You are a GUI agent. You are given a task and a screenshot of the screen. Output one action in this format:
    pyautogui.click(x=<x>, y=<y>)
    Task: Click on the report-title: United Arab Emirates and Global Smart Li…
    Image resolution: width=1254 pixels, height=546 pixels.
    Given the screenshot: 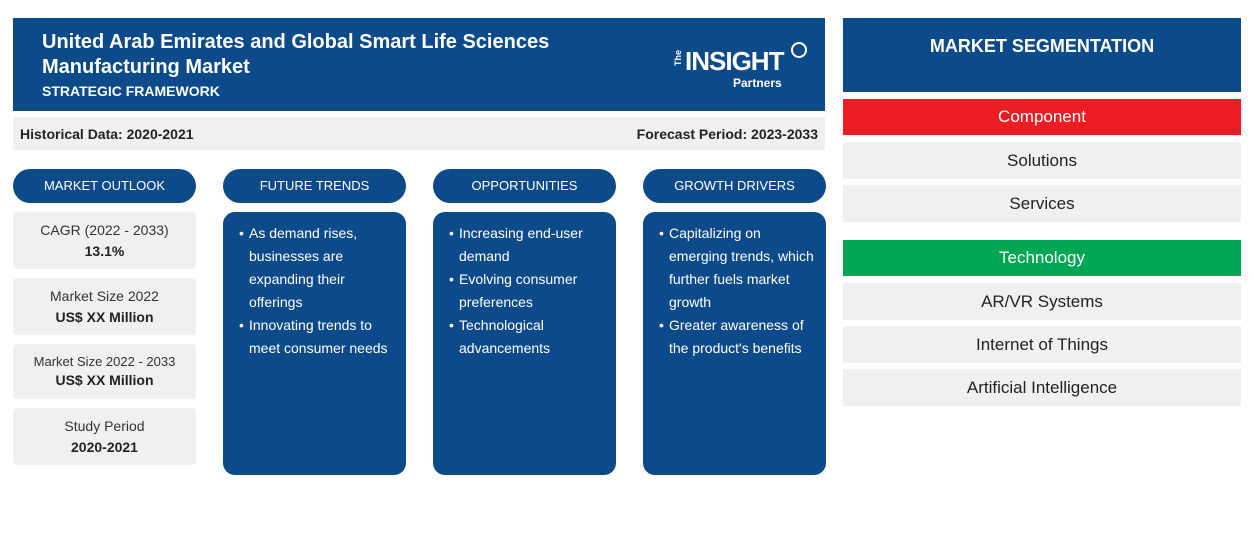 What is the action you would take?
    pyautogui.click(x=296, y=54)
    